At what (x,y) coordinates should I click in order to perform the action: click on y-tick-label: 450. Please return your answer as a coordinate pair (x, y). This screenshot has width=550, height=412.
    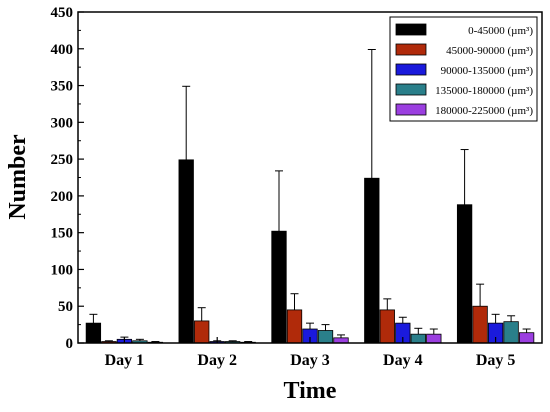
    Looking at the image, I should click on (62, 13).